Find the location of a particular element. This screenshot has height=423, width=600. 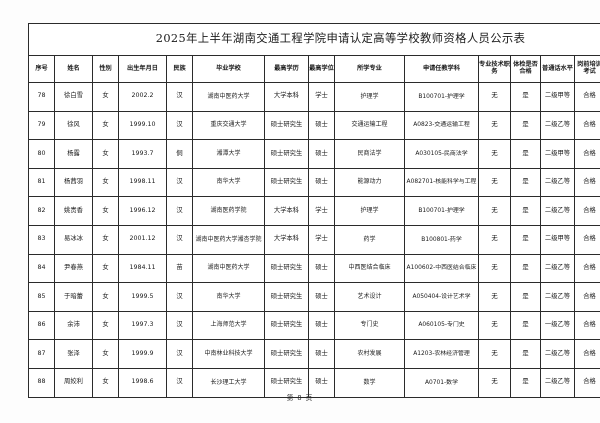

column-header-name: 姓名 is located at coordinates (73, 69).